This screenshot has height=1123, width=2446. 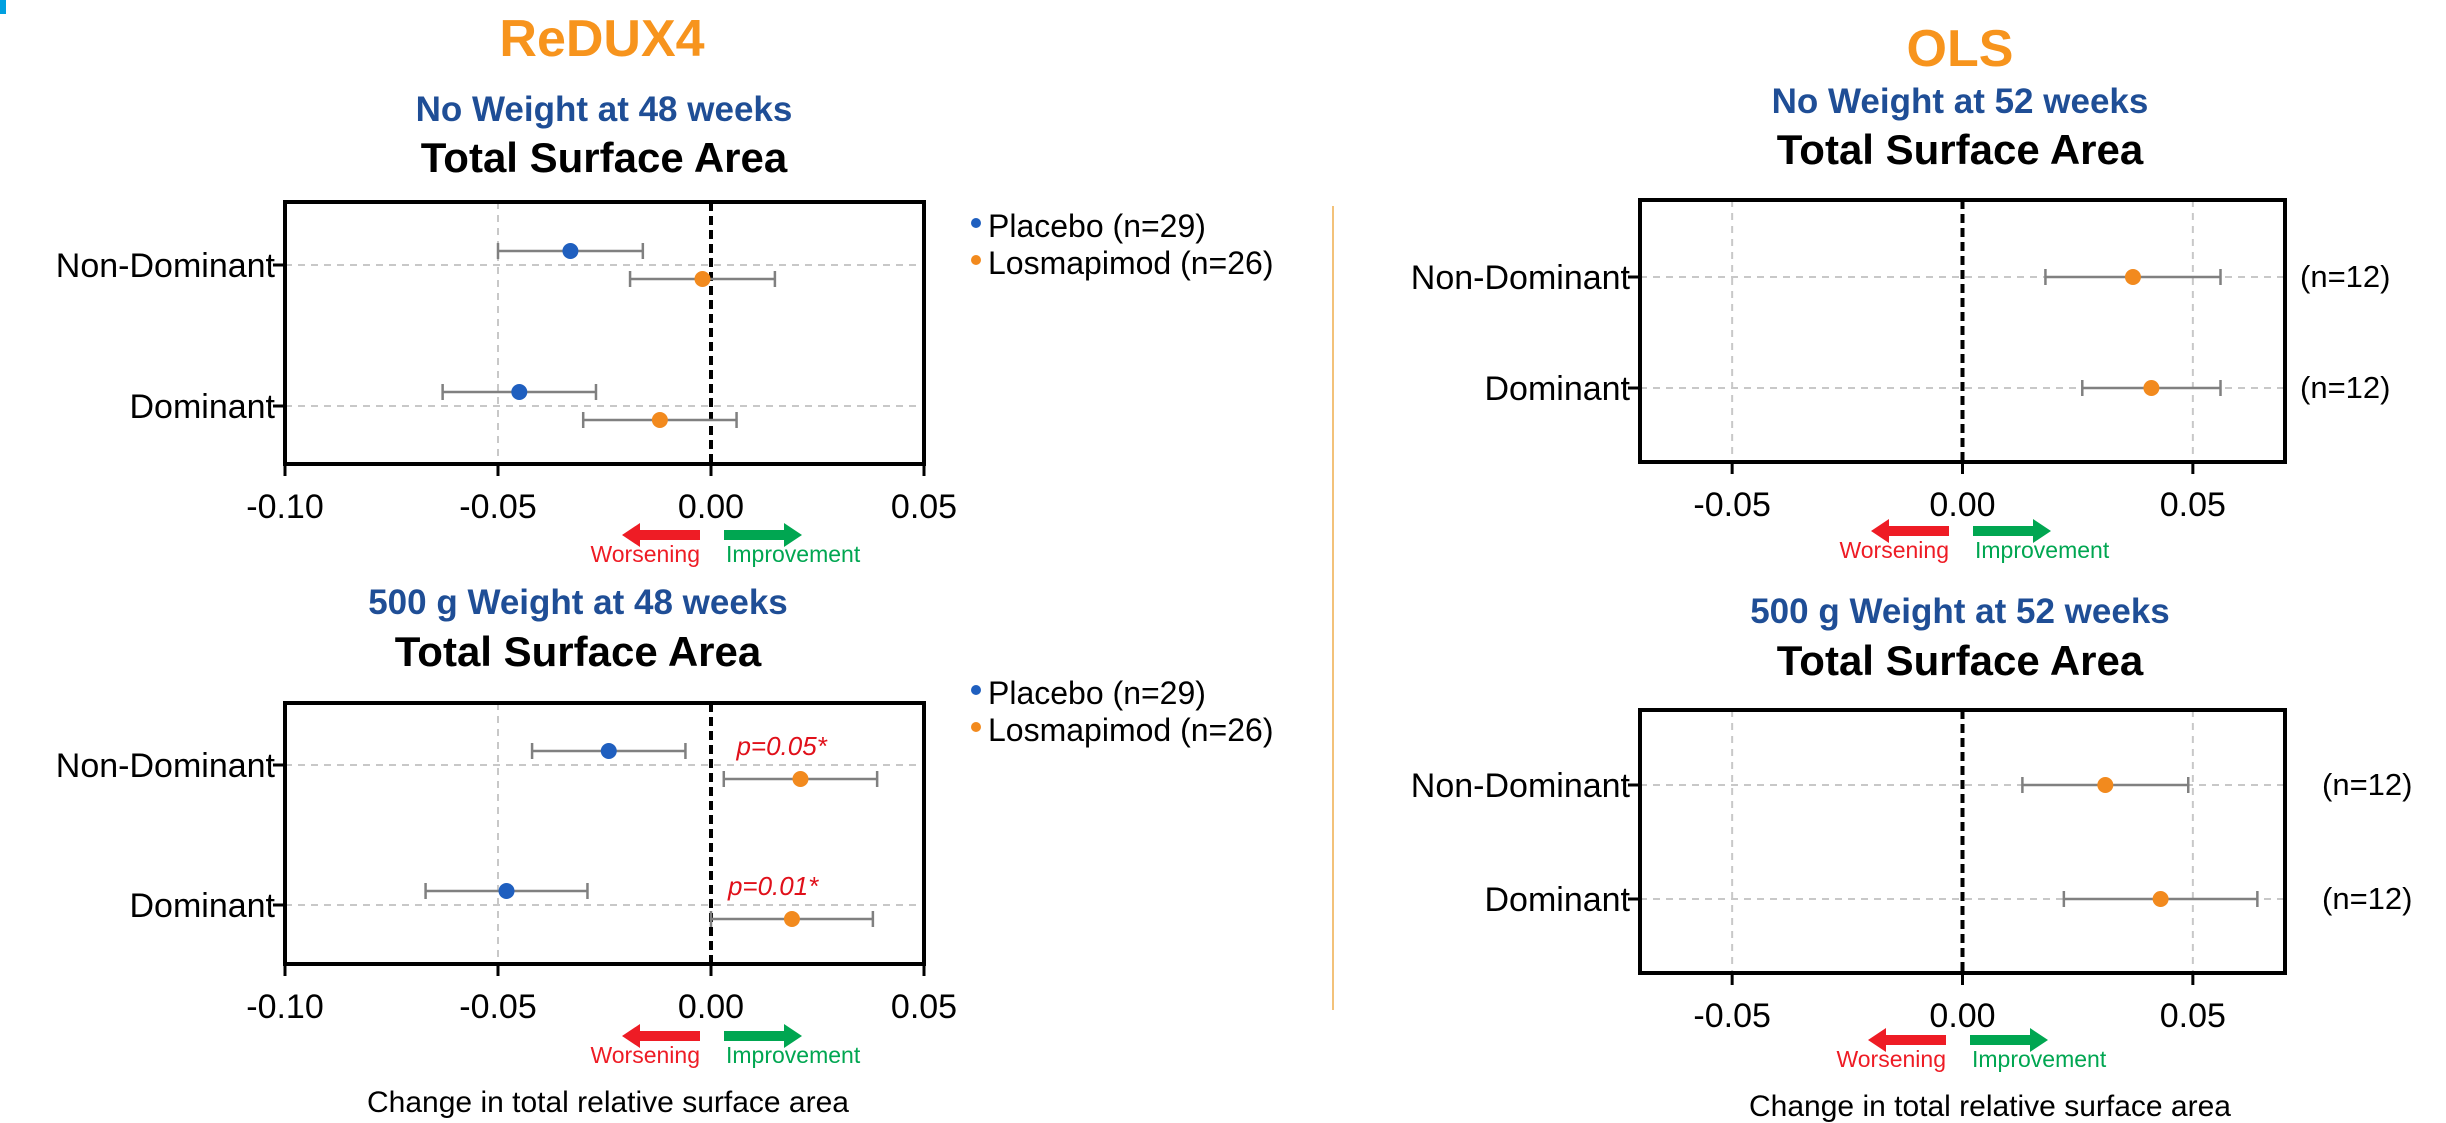 I want to click on p-value-annotation: p=0.05*, so click(x=781, y=746).